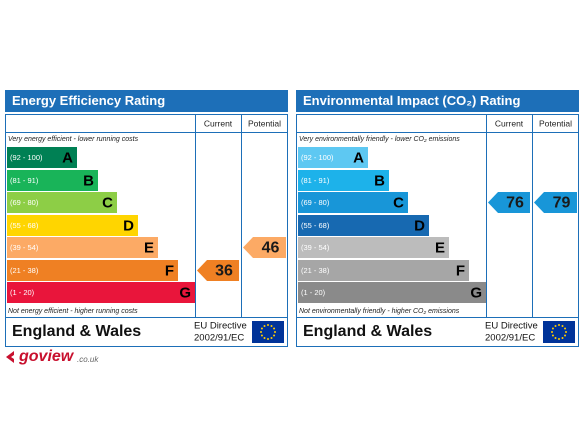 Image resolution: width=583 pixels, height=437 pixels. I want to click on rating-value: 36, so click(224, 271).